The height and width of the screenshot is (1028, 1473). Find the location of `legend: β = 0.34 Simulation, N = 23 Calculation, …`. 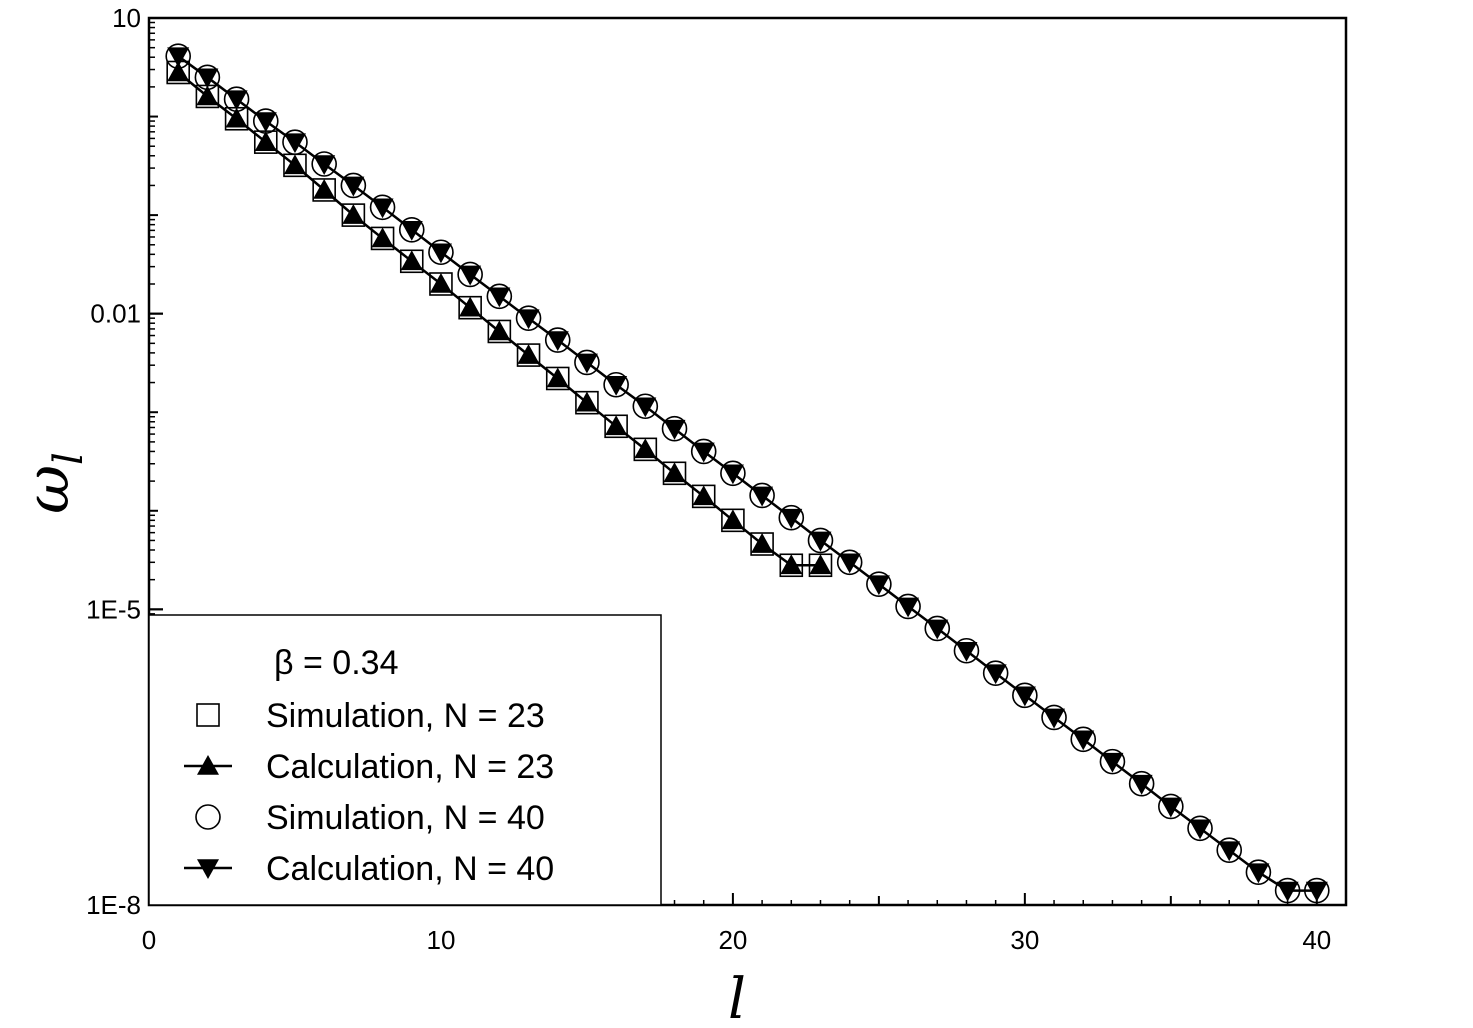

legend: β = 0.34 Simulation, N = 23 Calculation, … is located at coordinates (405, 760).